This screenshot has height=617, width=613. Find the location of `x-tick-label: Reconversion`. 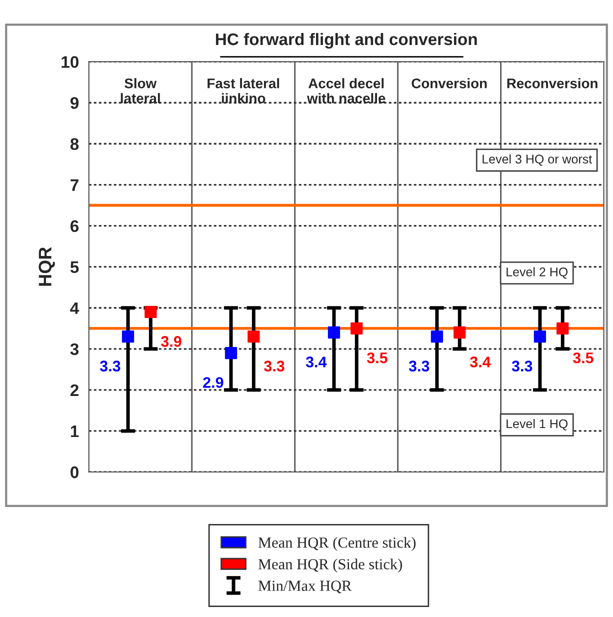

x-tick-label: Reconversion is located at coordinates (552, 83).